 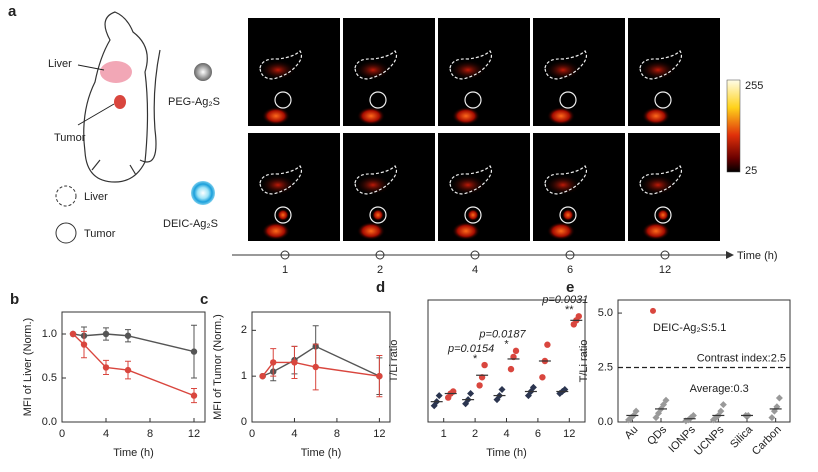 I want to click on timeline-tick: 6, so click(x=570, y=270).